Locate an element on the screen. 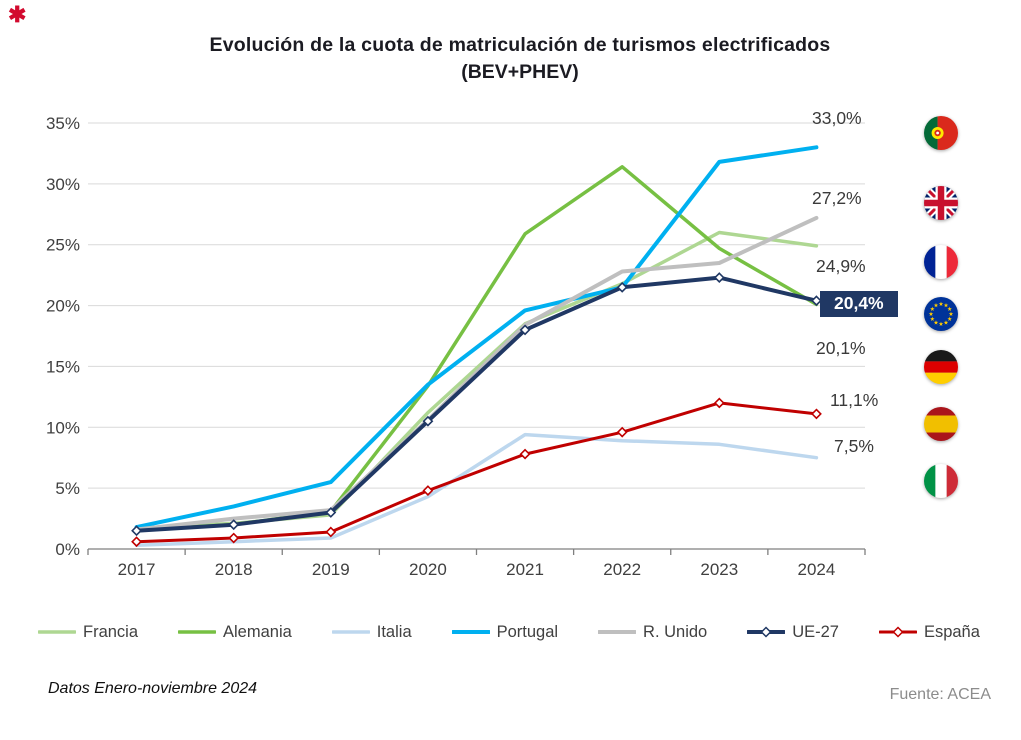 This screenshot has width=1021, height=740. y-tick-label: 20% is located at coordinates (63, 306).